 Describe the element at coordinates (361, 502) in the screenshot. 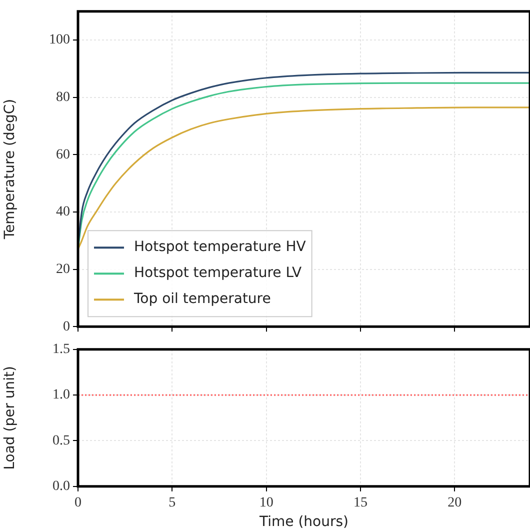

I see `x-tick-label: 15` at that location.